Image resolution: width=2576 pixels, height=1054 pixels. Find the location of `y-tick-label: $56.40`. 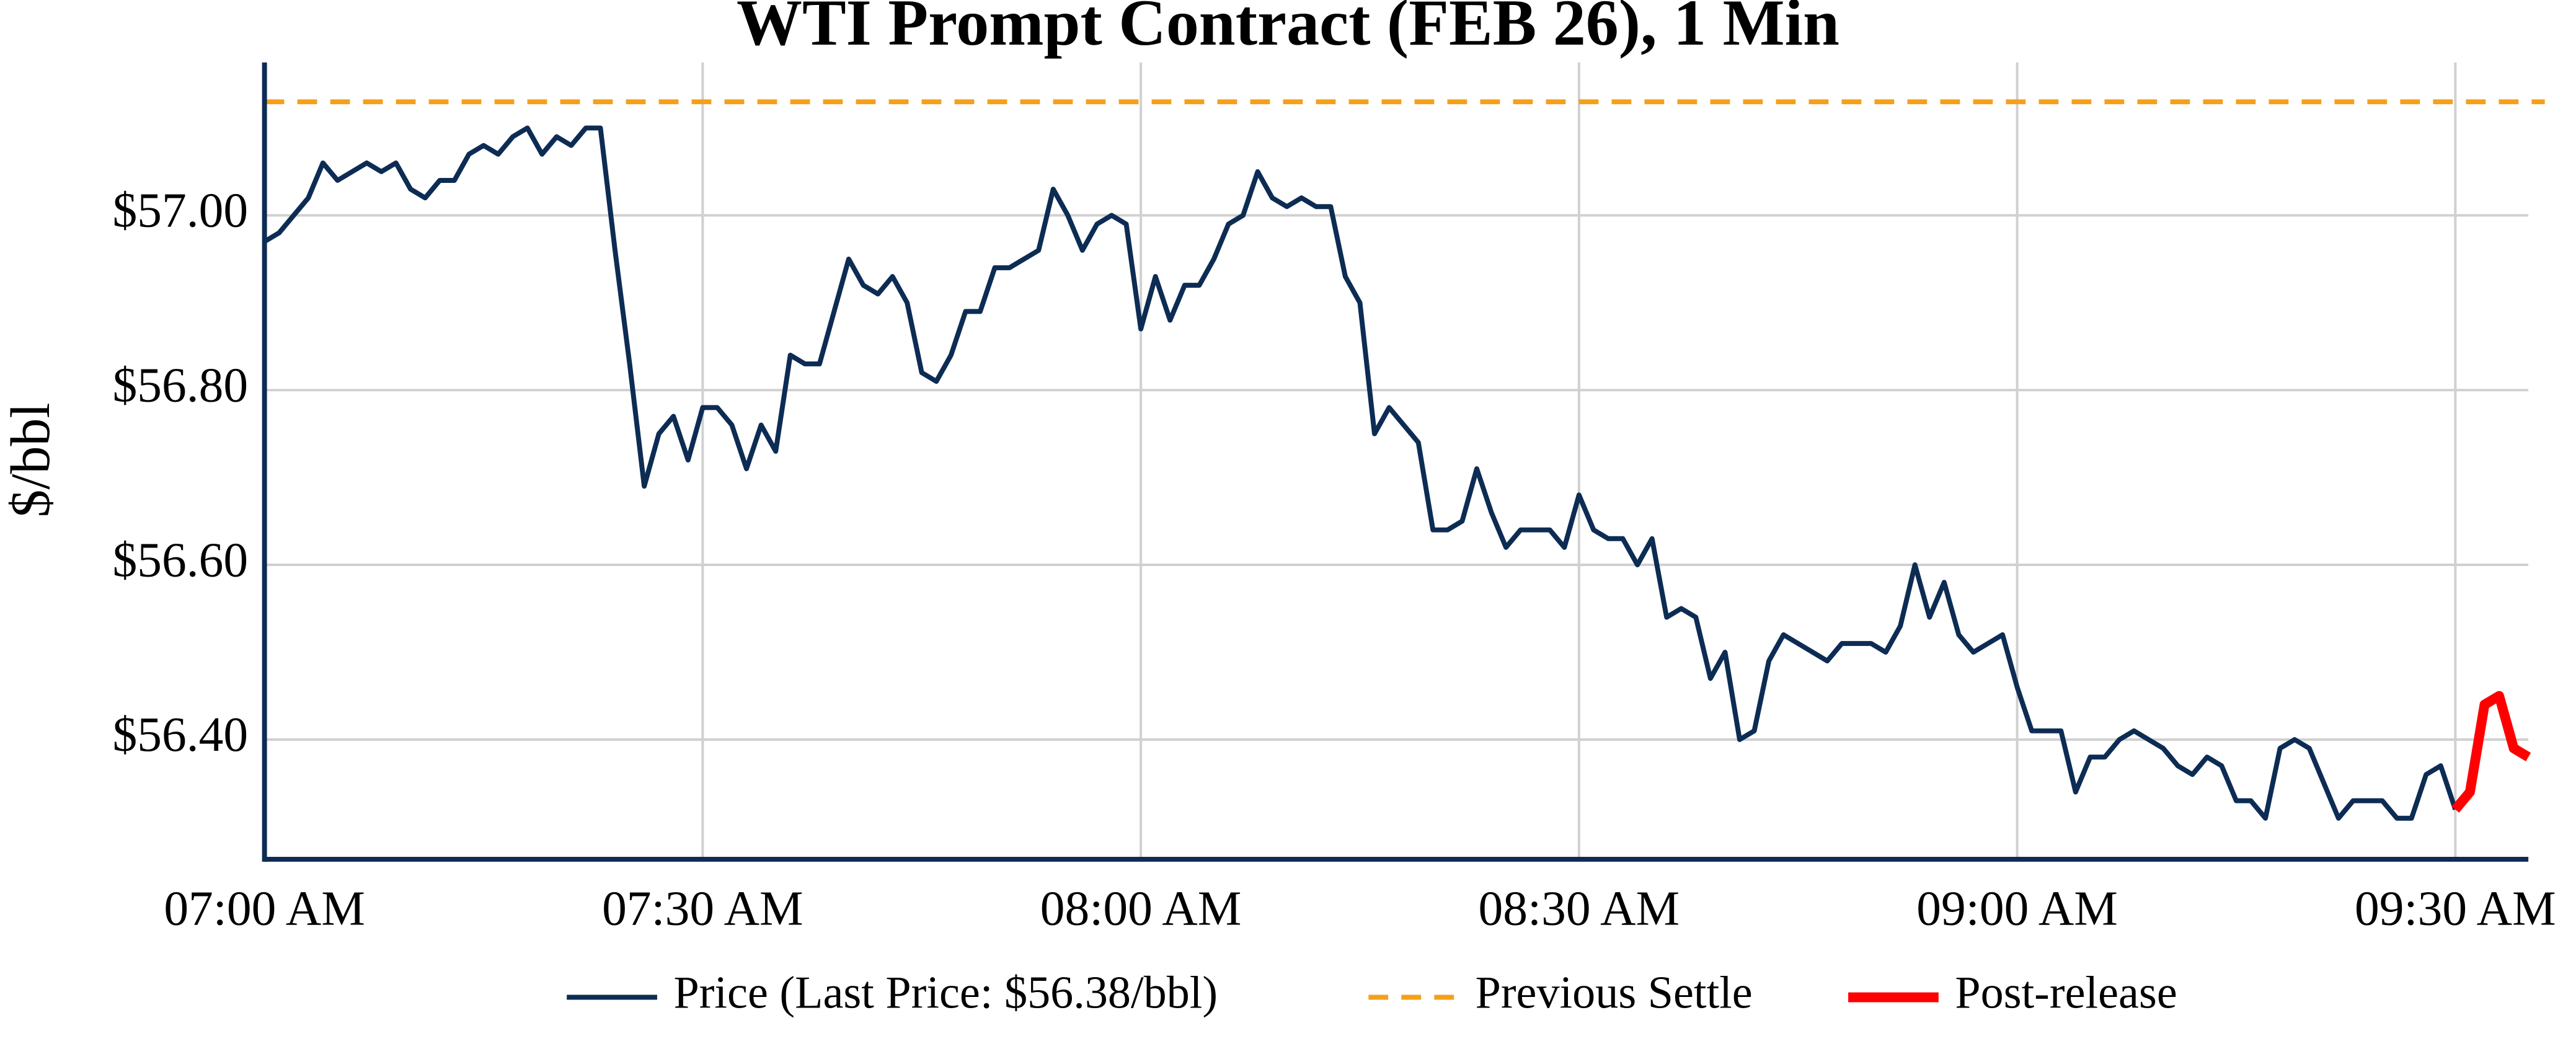

y-tick-label: $56.40 is located at coordinates (181, 734).